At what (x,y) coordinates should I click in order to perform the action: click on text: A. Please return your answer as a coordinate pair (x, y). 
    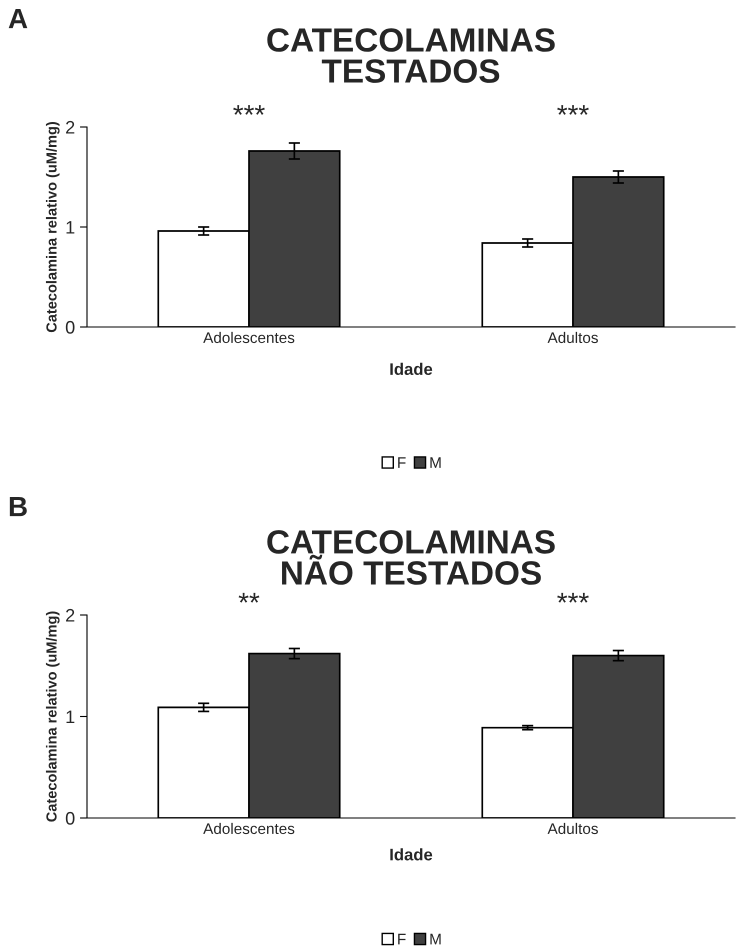
    Looking at the image, I should click on (18, 18).